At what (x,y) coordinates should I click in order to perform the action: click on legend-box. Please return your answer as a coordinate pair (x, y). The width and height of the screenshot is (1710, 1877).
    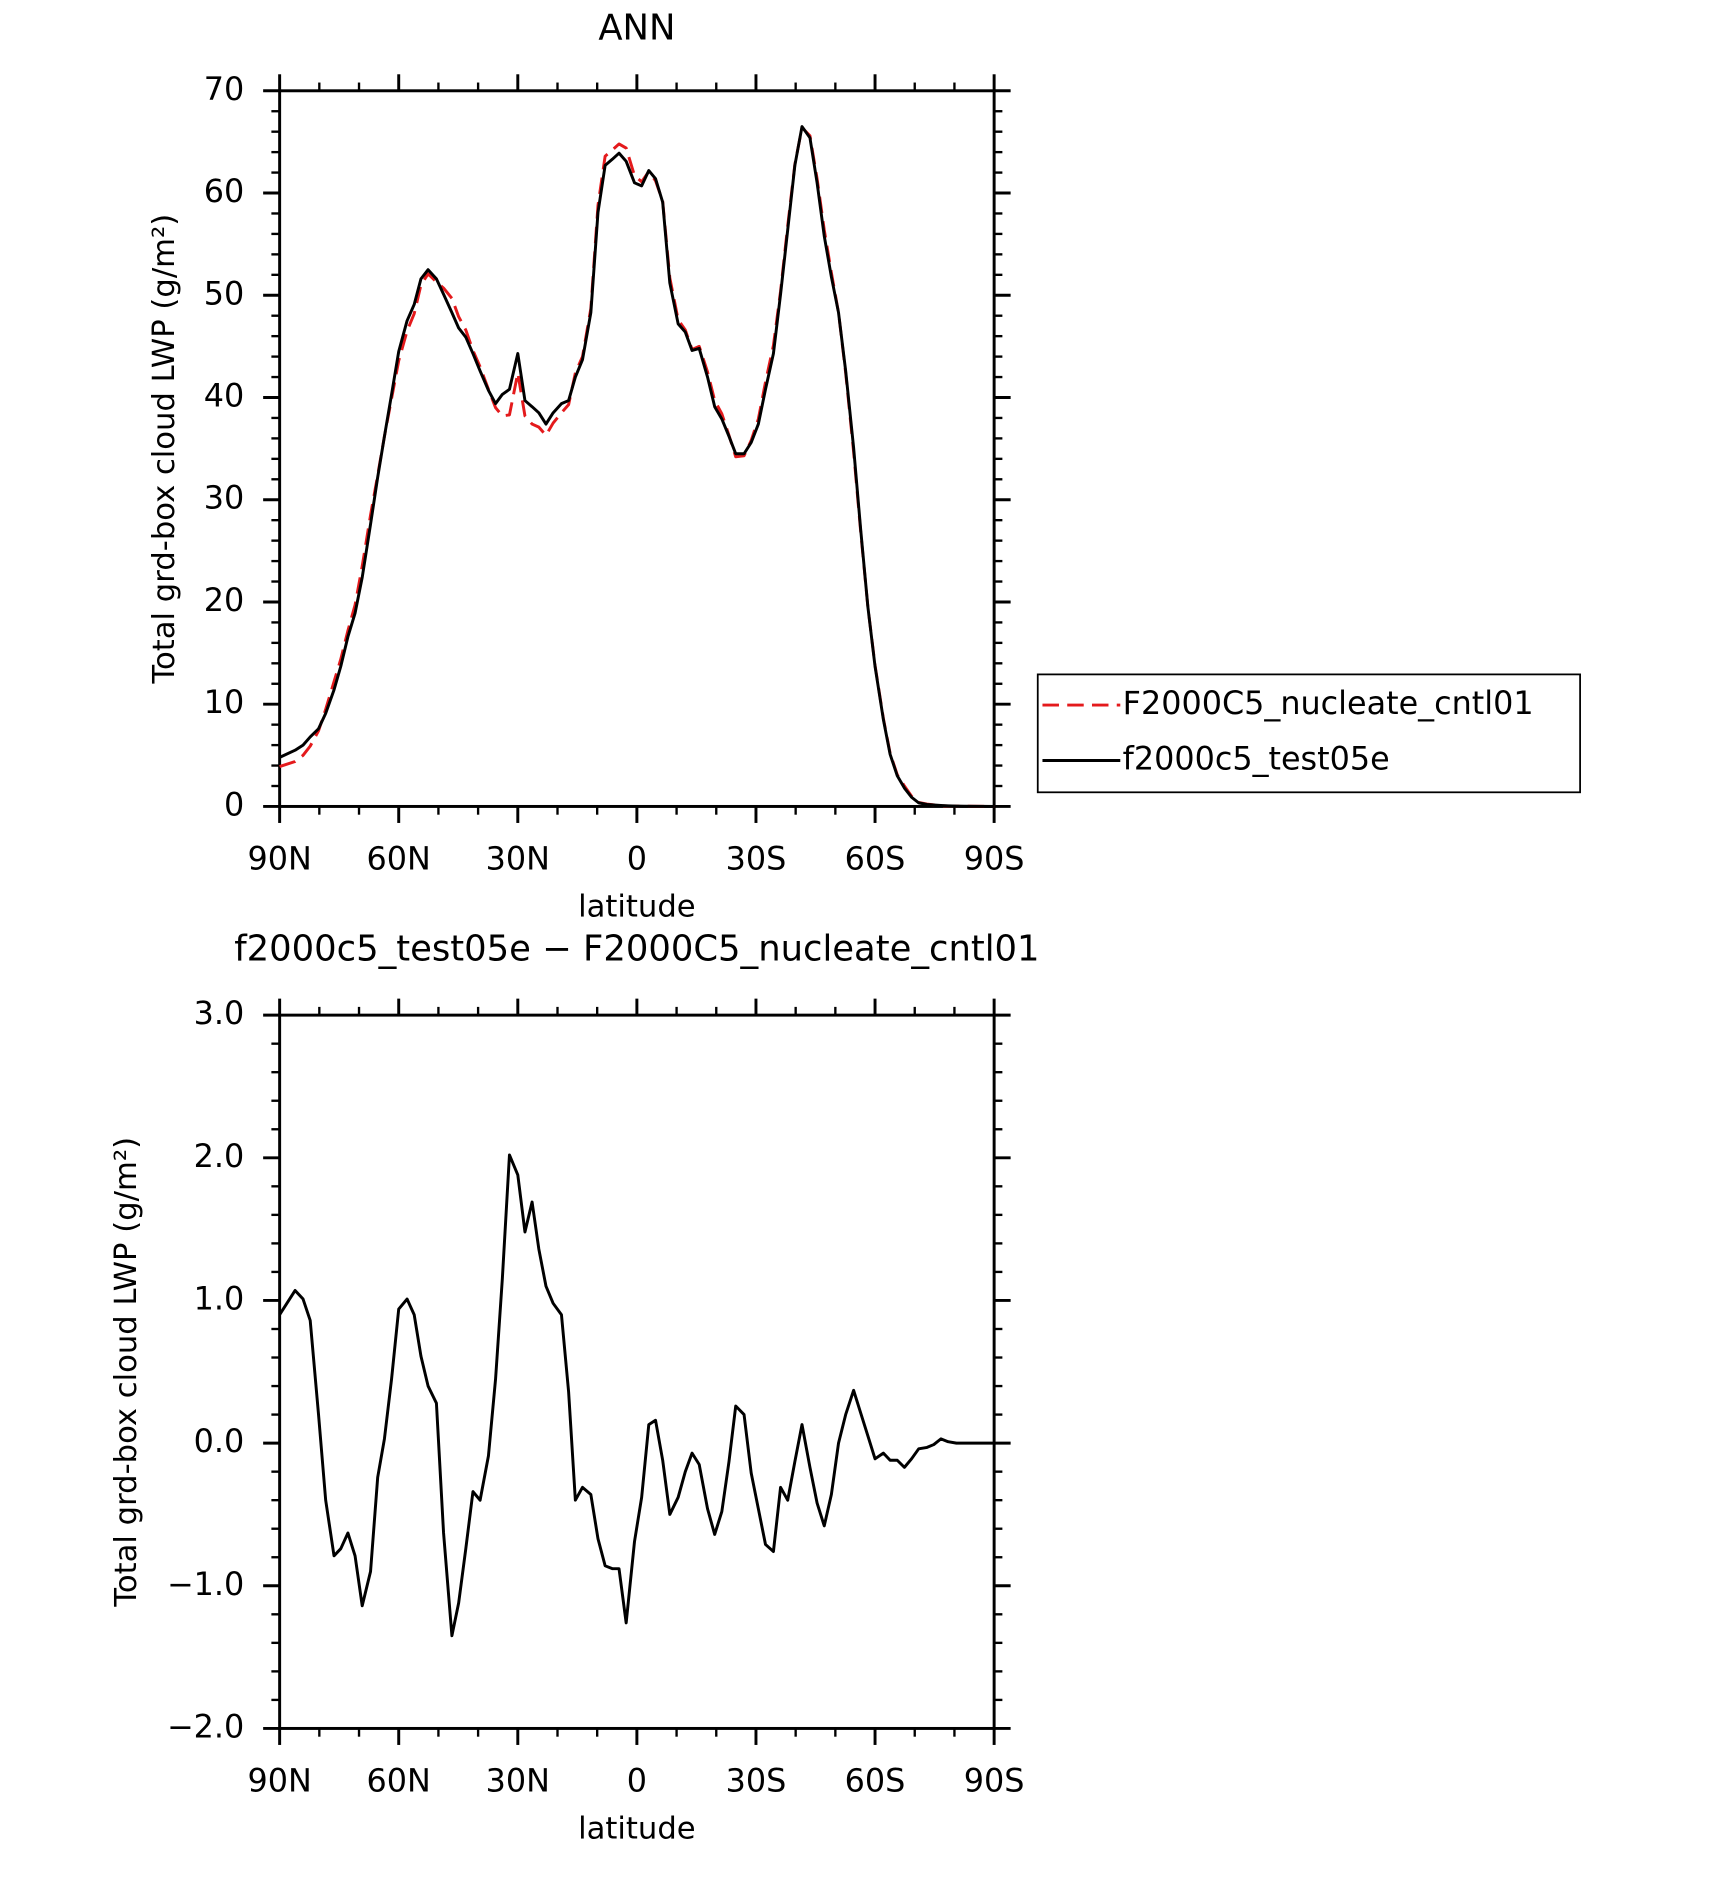
    Looking at the image, I should click on (1308, 733).